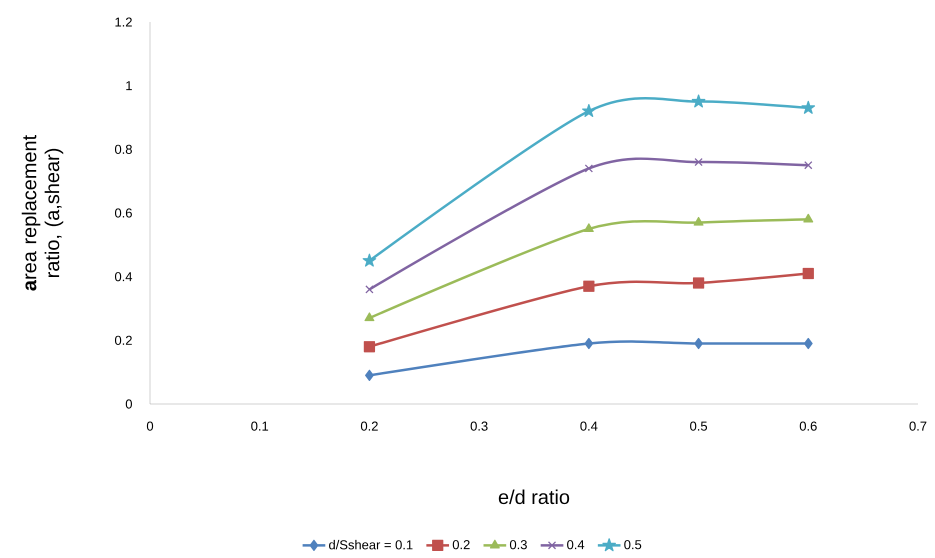 This screenshot has width=935, height=558. Describe the element at coordinates (461, 545) in the screenshot. I see `legend-label: 0.2` at that location.